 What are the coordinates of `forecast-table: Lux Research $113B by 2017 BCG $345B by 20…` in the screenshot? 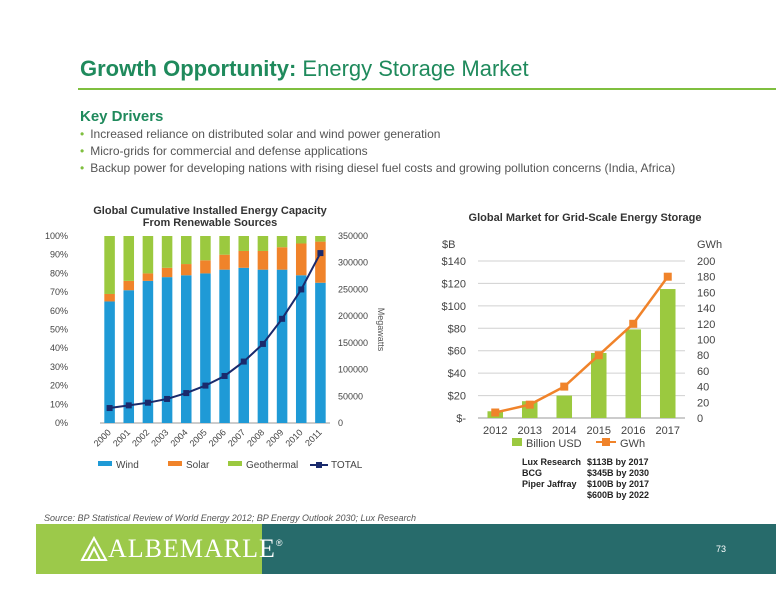 It's located at (585, 479).